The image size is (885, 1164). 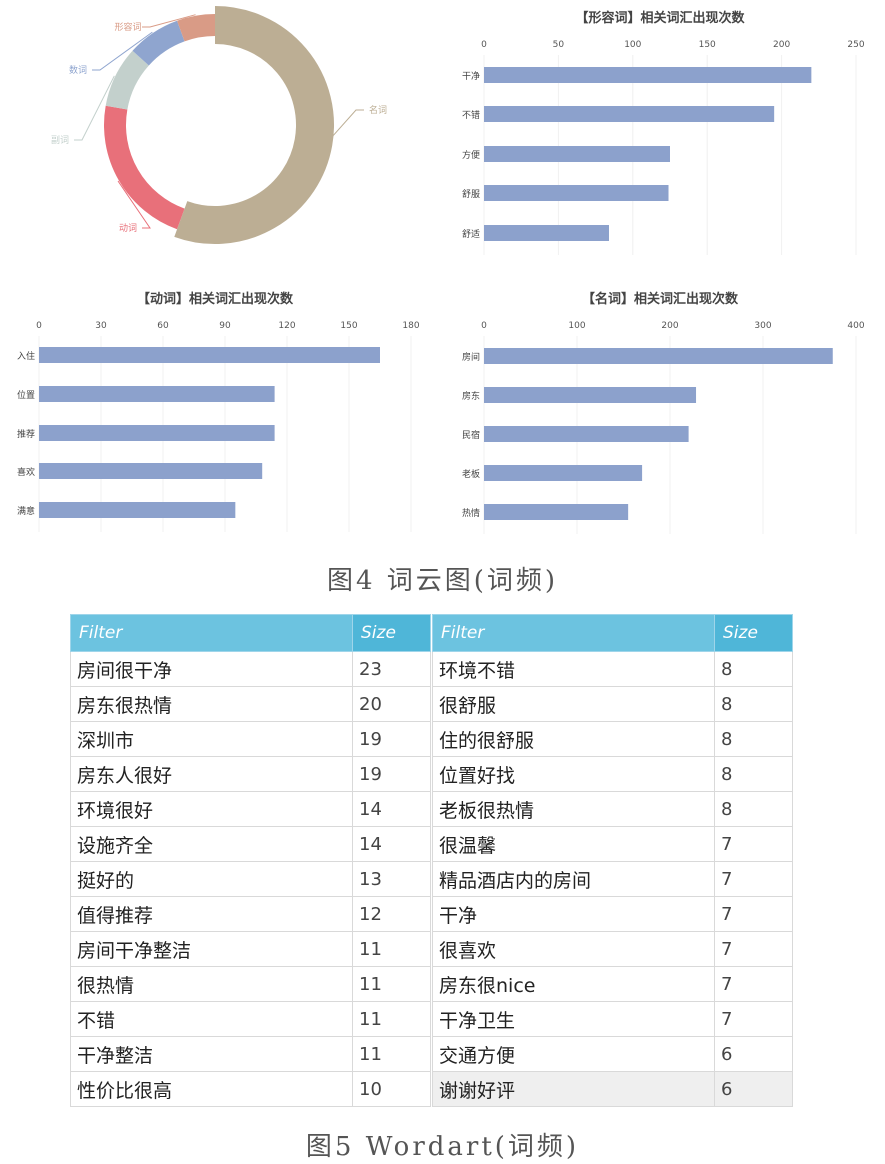 What do you see at coordinates (612, 1054) in the screenshot?
I see `table-row: 交通方便 6` at bounding box center [612, 1054].